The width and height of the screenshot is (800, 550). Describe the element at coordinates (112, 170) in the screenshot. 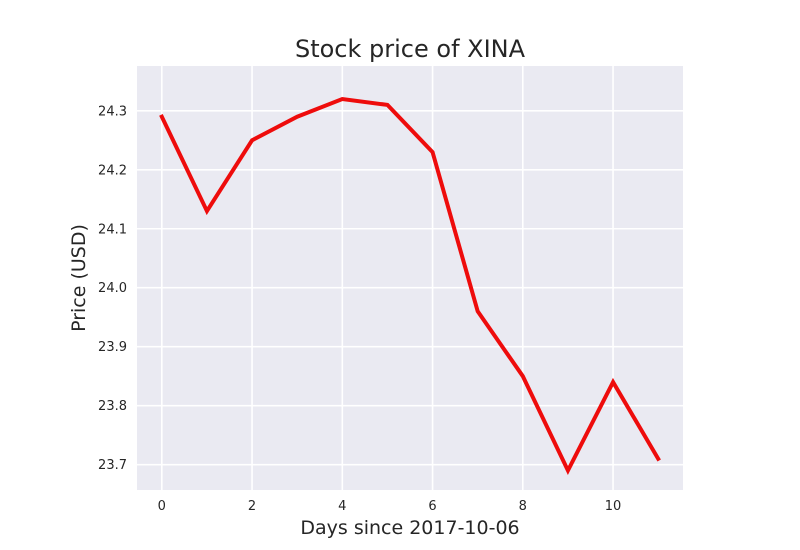

I see `y-tick-label: 24.2` at that location.